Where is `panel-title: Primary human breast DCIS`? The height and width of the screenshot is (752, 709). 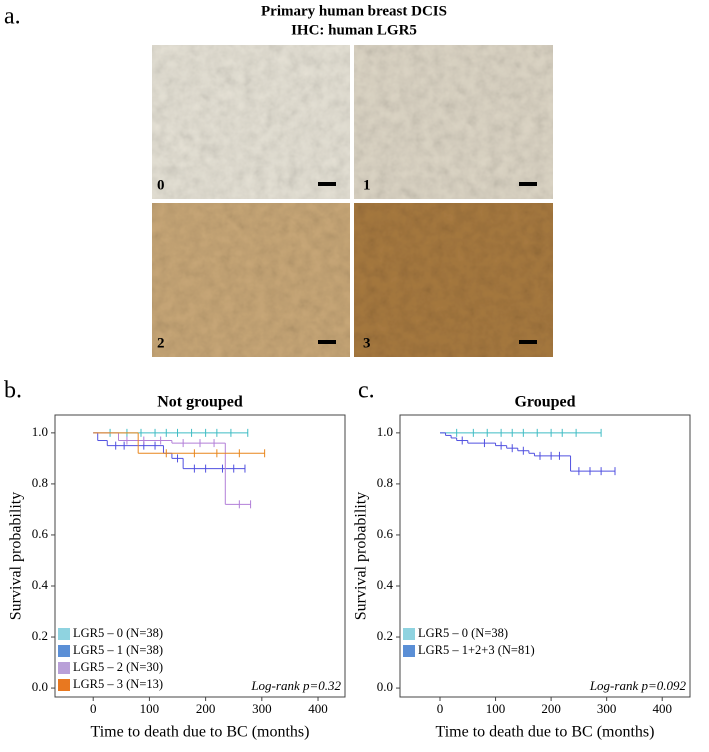
panel-title: Primary human breast DCIS is located at coordinates (354, 11).